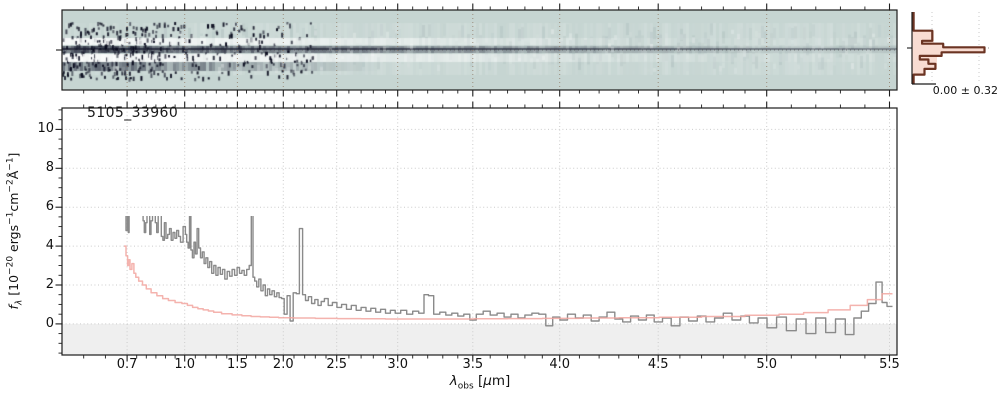  What do you see at coordinates (559, 364) in the screenshot?
I see `x-tick-label: 4.0` at bounding box center [559, 364].